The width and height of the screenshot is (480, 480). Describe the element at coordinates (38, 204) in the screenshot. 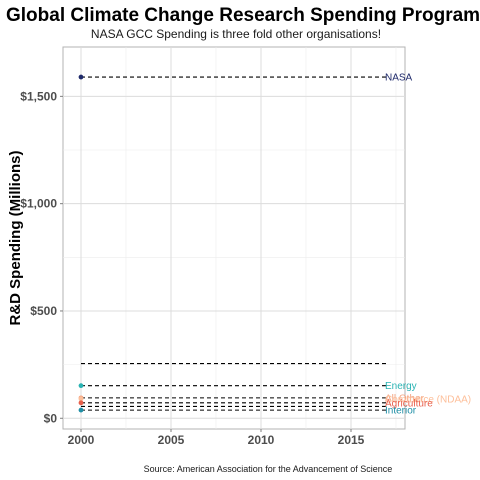

I see `y-tick-label: $1,000` at that location.